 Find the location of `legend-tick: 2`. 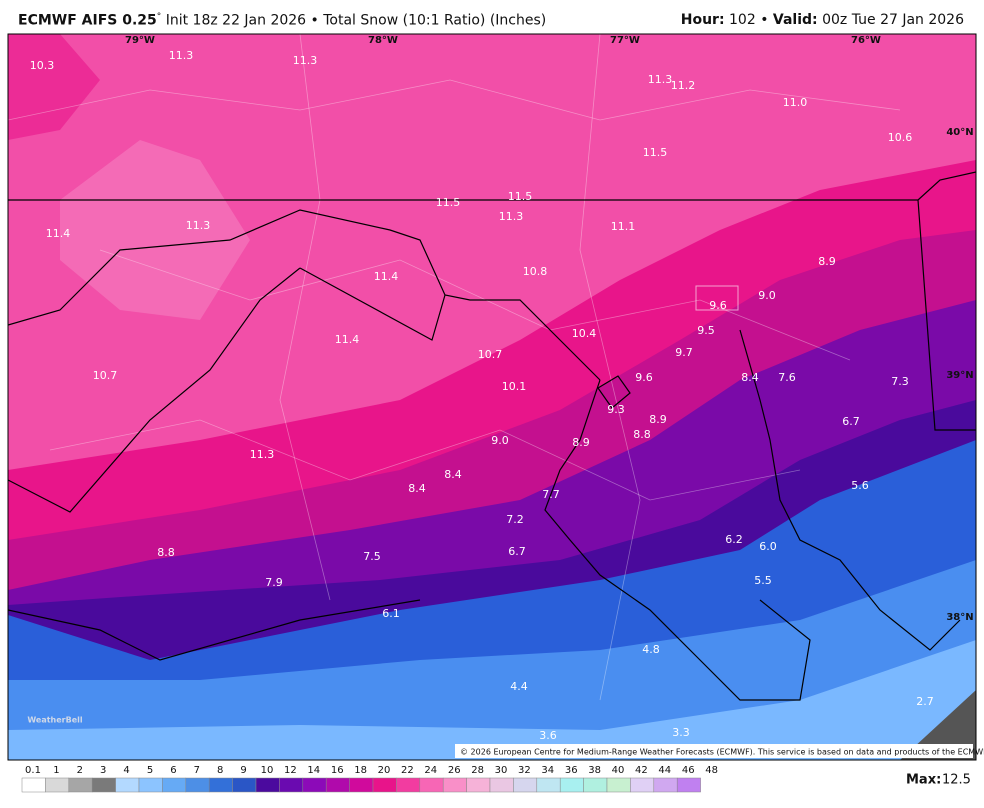

legend-tick: 2 is located at coordinates (80, 770).